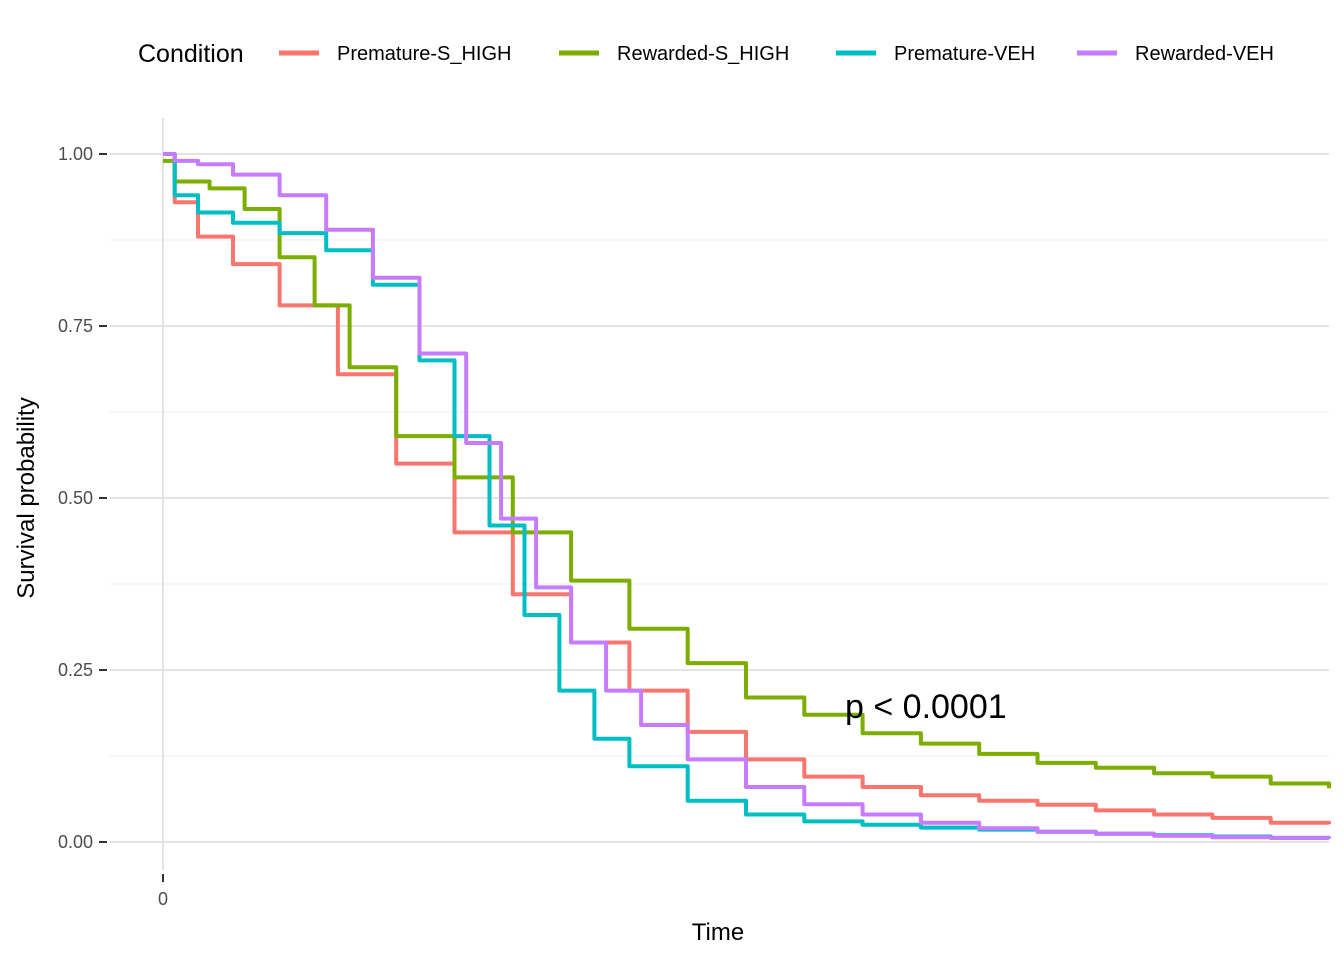 This screenshot has height=960, width=1344. What do you see at coordinates (964, 54) in the screenshot?
I see `legend-label: Premature-VEH` at bounding box center [964, 54].